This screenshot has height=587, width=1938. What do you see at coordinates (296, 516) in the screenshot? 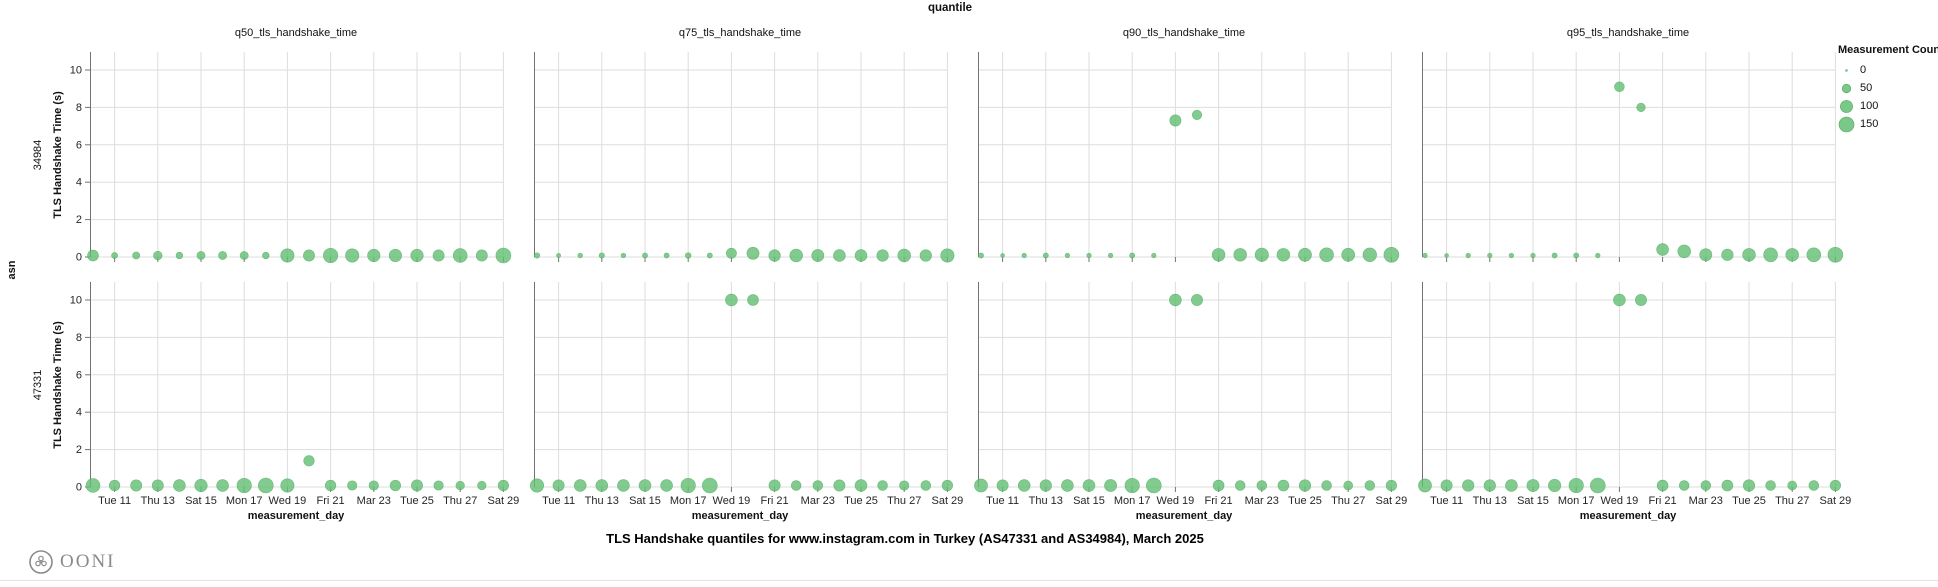
I see `x-axis-title-1: measurement_day` at bounding box center [296, 516].